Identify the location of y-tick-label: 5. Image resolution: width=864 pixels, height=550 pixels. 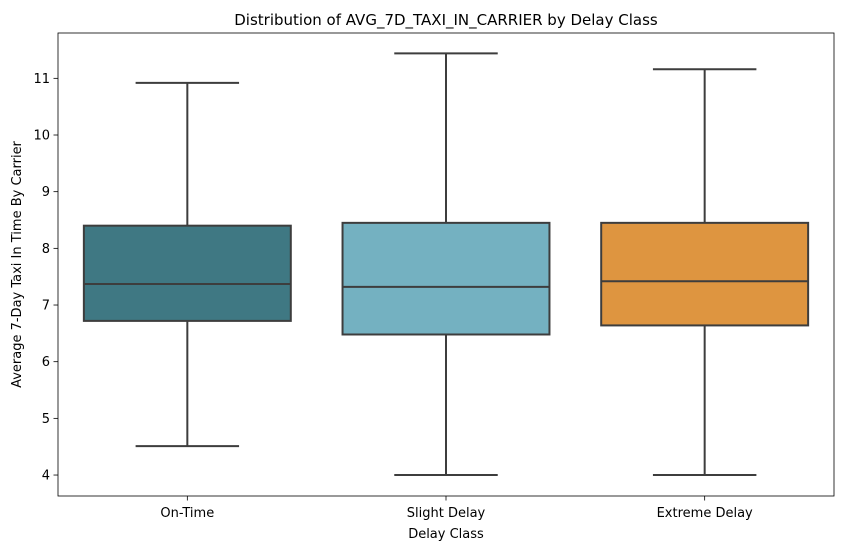
(46, 419).